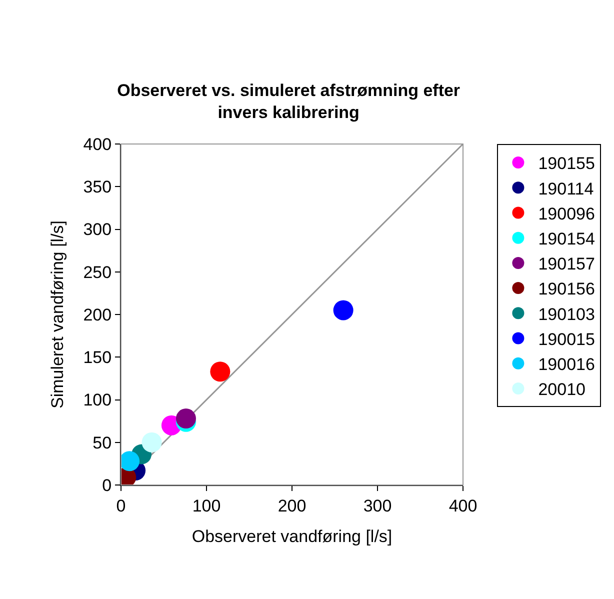  What do you see at coordinates (566, 214) in the screenshot?
I see `legend-label: 190096` at bounding box center [566, 214].